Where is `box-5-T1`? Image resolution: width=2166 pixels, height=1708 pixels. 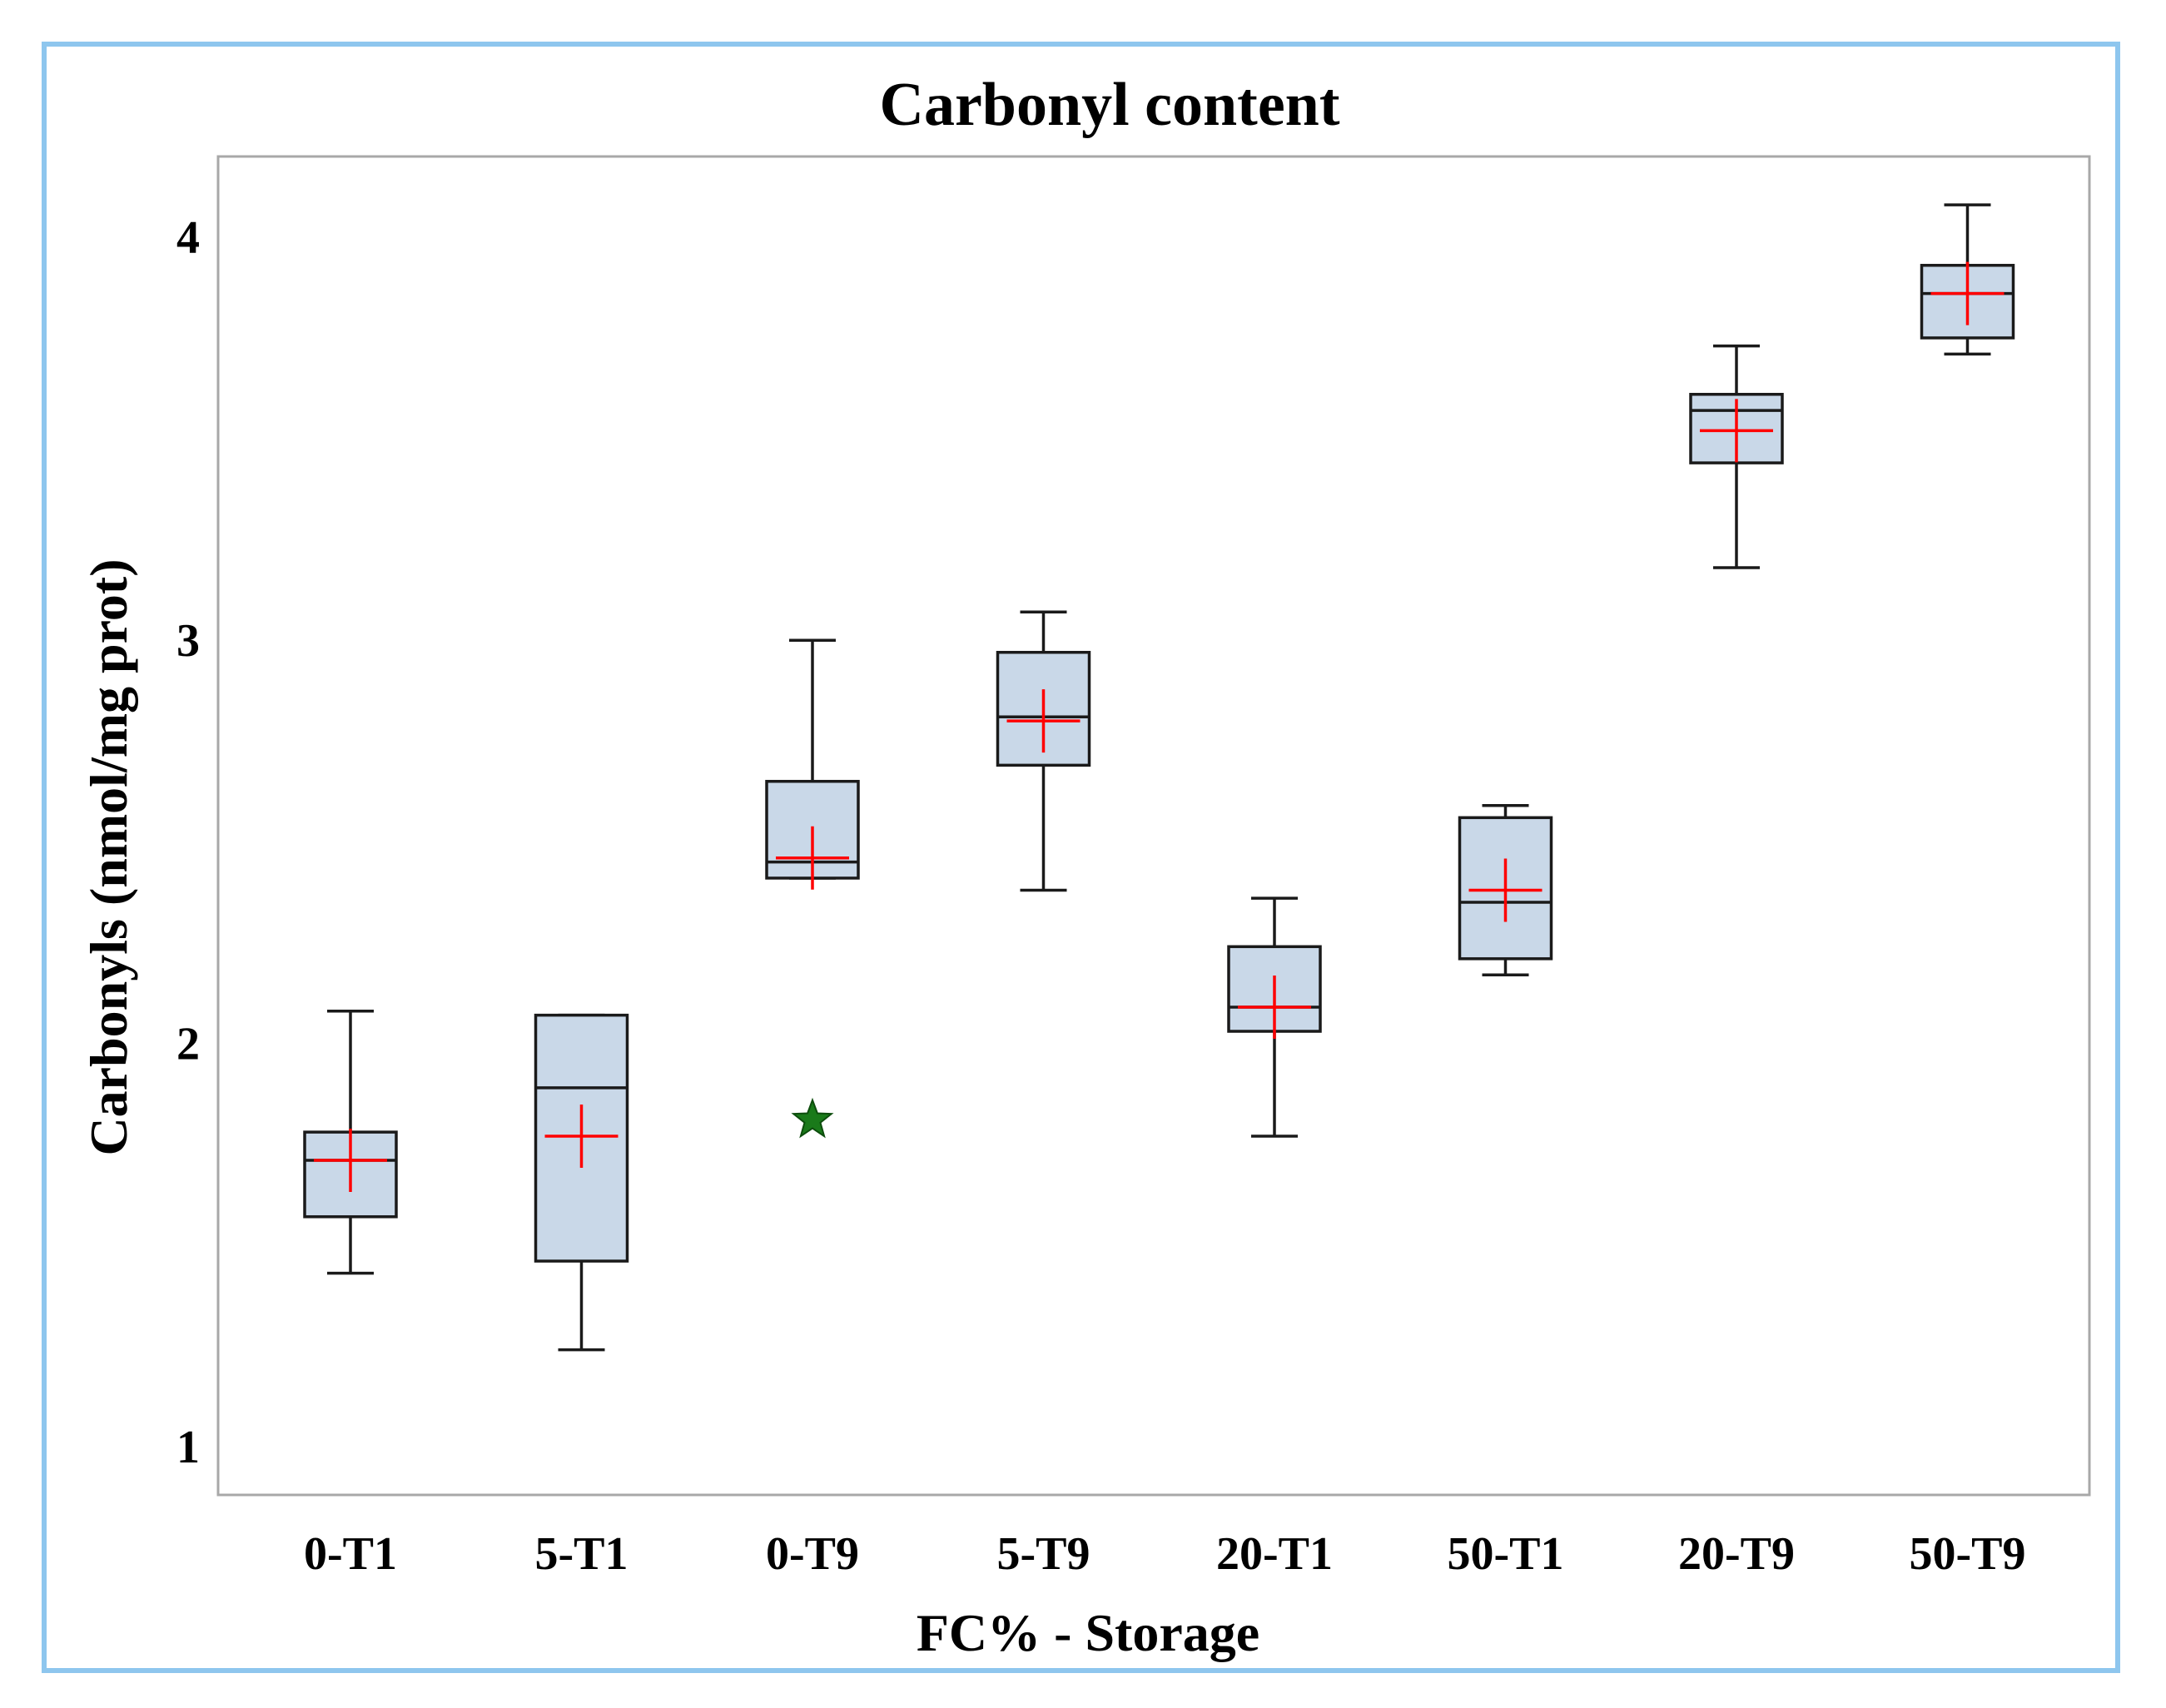
box-5-T1 is located at coordinates (581, 1182).